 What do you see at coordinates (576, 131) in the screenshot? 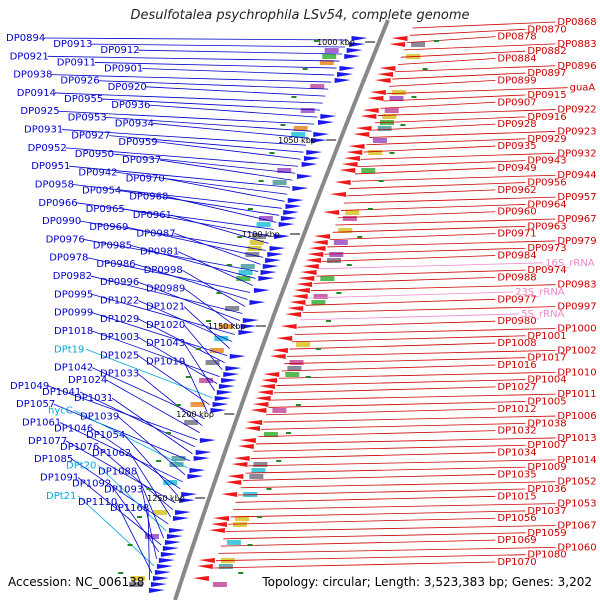
I see `gene-label: DP0923` at bounding box center [576, 131].